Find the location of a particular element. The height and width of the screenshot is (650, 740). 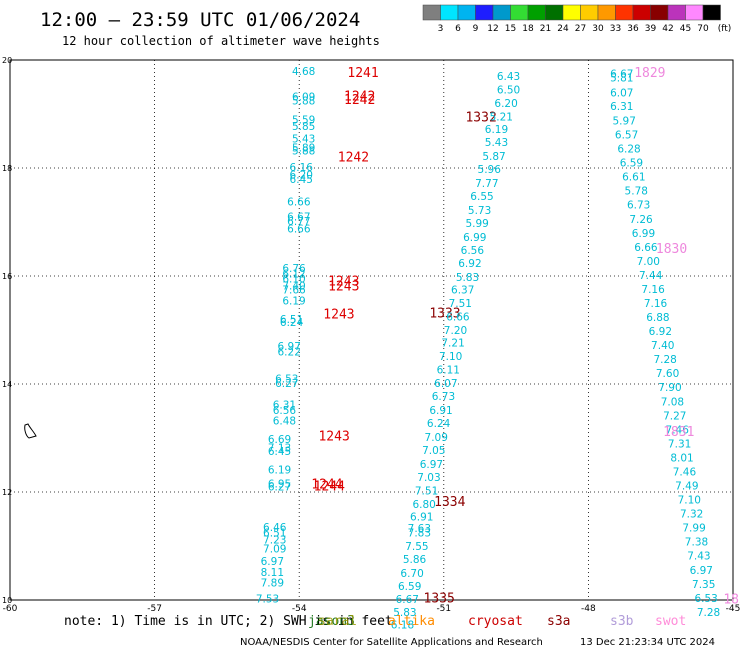

wave-height-value: 6.56 is located at coordinates (285, 411).